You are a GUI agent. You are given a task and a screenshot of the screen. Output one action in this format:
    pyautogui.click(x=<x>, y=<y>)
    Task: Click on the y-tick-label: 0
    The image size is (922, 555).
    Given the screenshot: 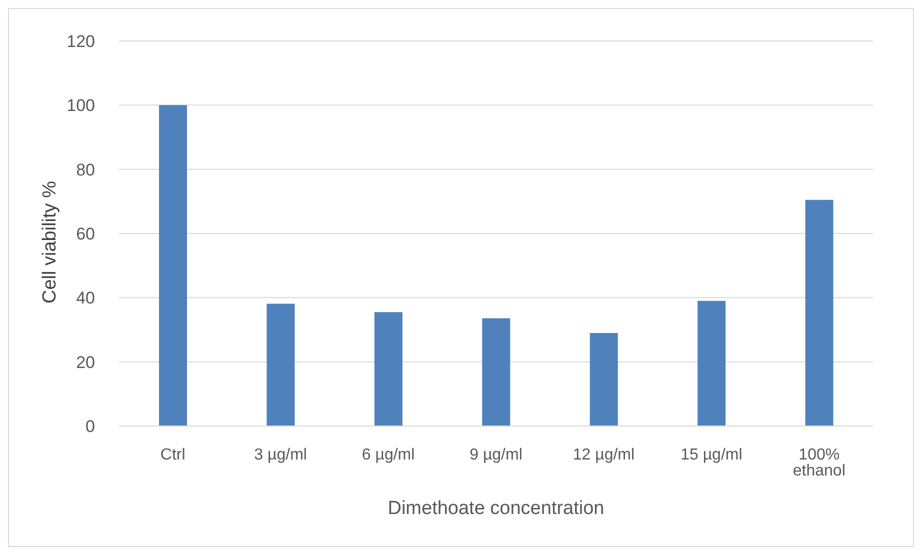 What is the action you would take?
    pyautogui.click(x=90, y=426)
    